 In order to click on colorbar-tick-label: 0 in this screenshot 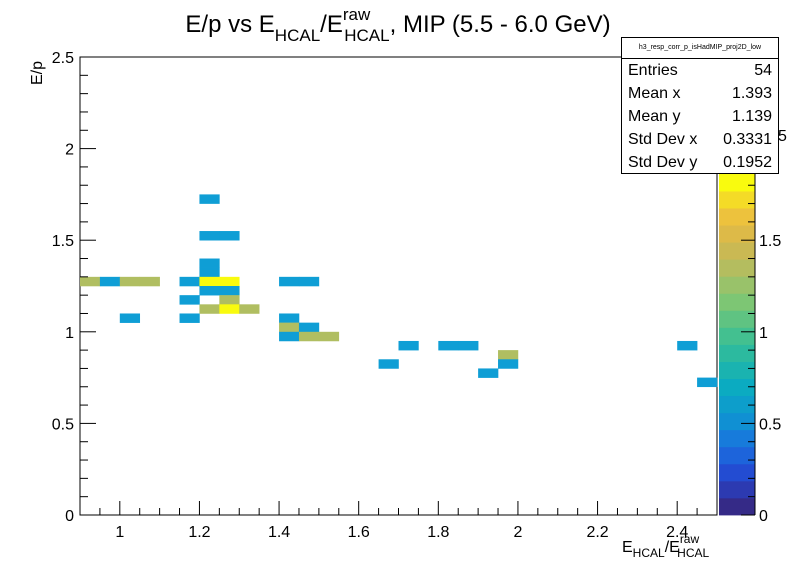, I will do `click(763, 516)`.